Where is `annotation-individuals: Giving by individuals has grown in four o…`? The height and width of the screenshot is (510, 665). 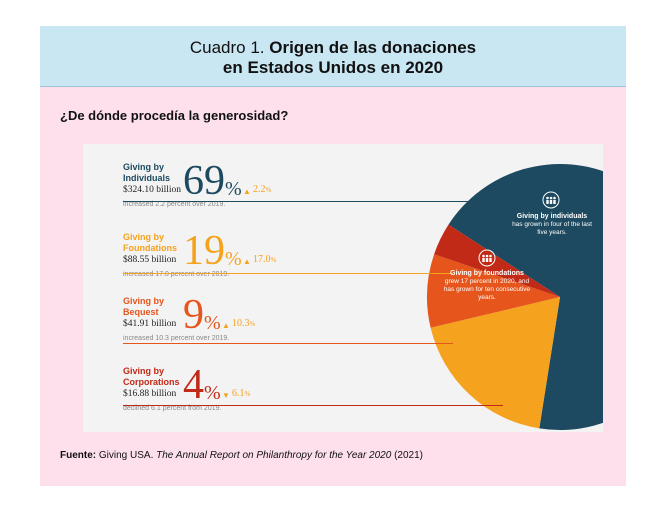 annotation-individuals: Giving by individuals has grown in four o… is located at coordinates (552, 225).